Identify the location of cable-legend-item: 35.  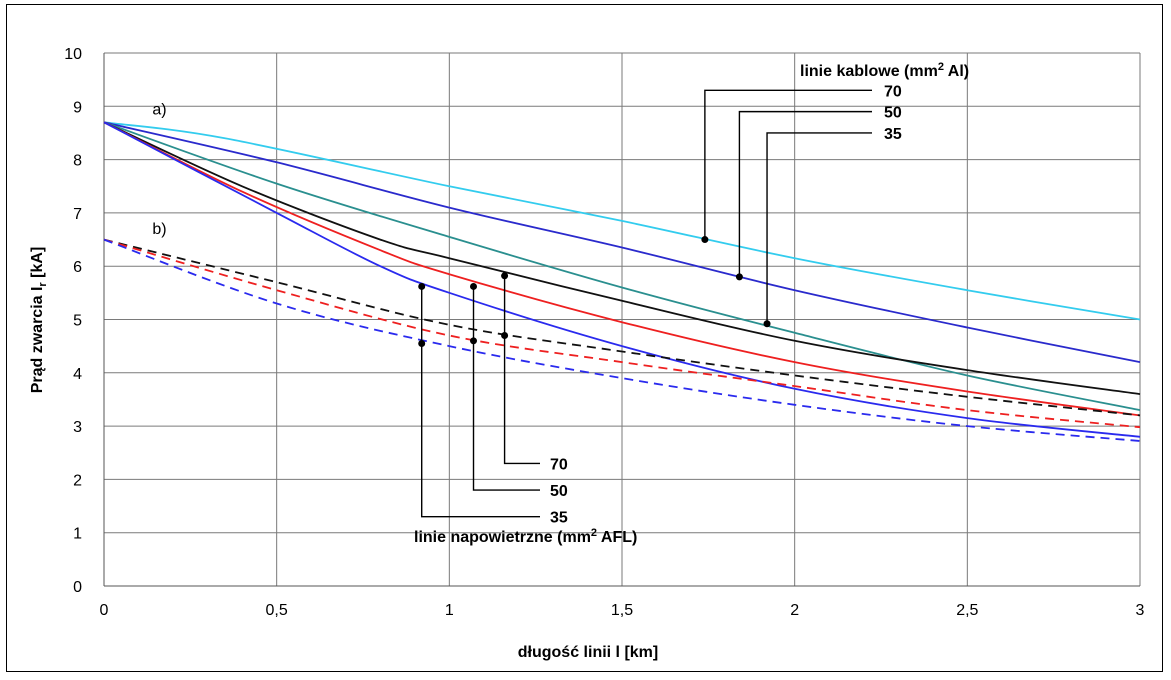
(893, 134).